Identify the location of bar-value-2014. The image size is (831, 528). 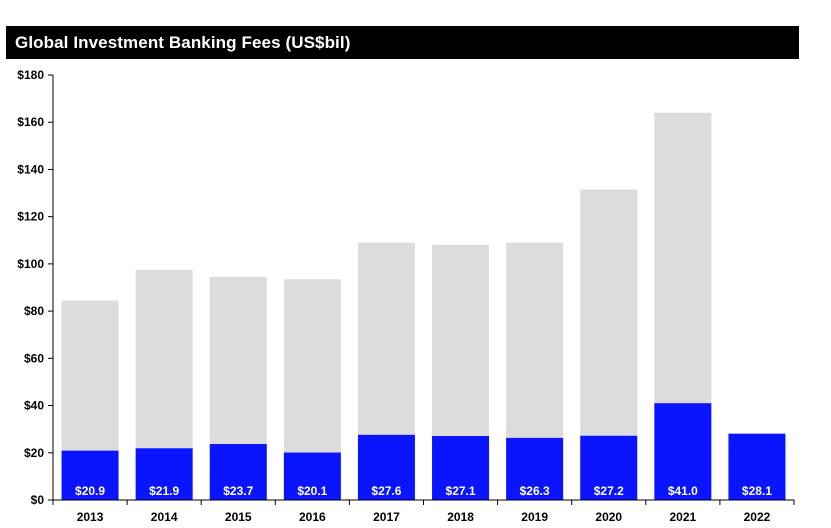
(164, 474).